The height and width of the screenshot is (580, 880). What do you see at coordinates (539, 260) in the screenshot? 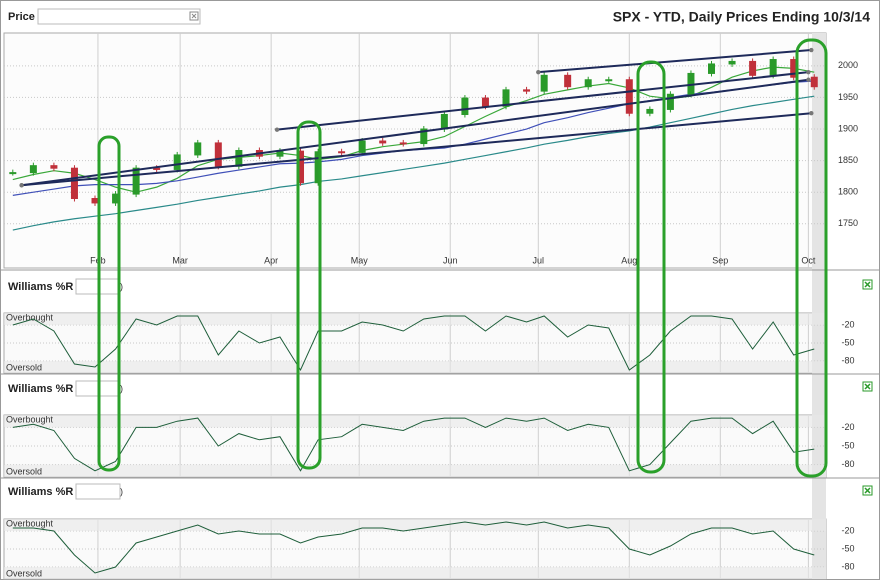
I see `x-tick-label: Jul` at bounding box center [539, 260].